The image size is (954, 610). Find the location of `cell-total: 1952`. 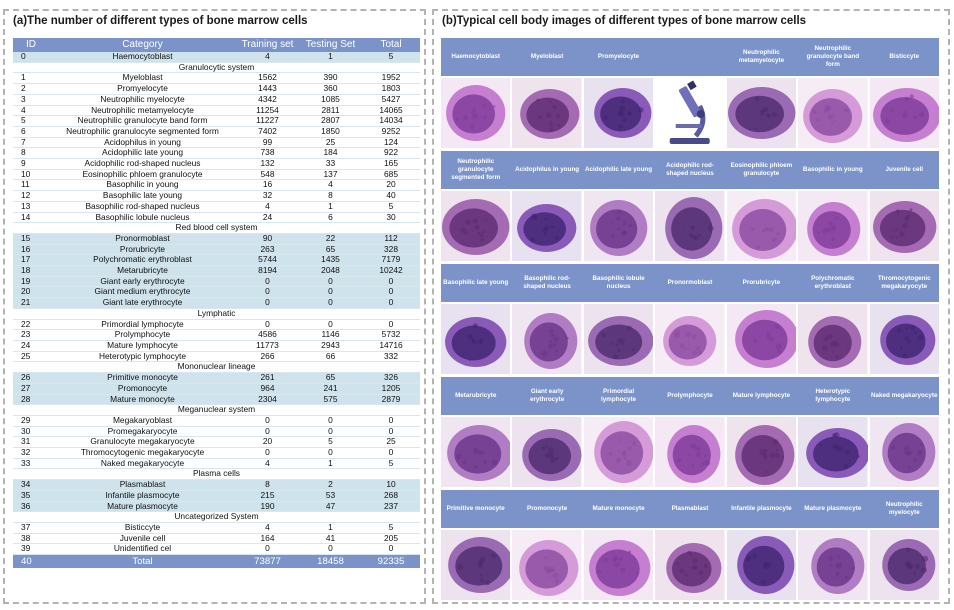

cell-total: 1952 is located at coordinates (391, 77).